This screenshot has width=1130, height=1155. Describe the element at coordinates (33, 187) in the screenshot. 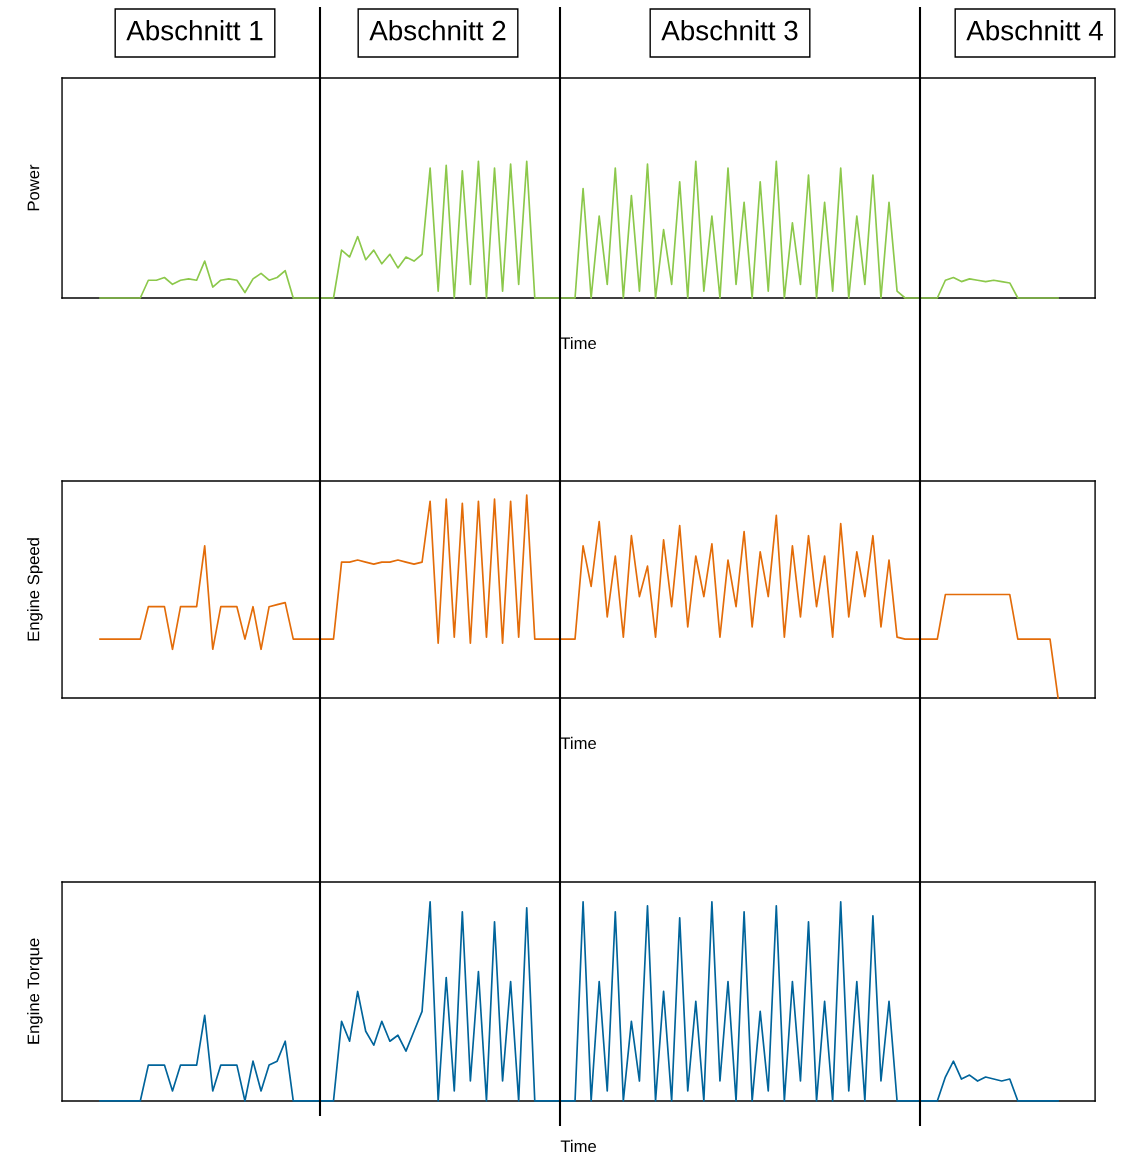

I see `y-axis-title: Power` at that location.